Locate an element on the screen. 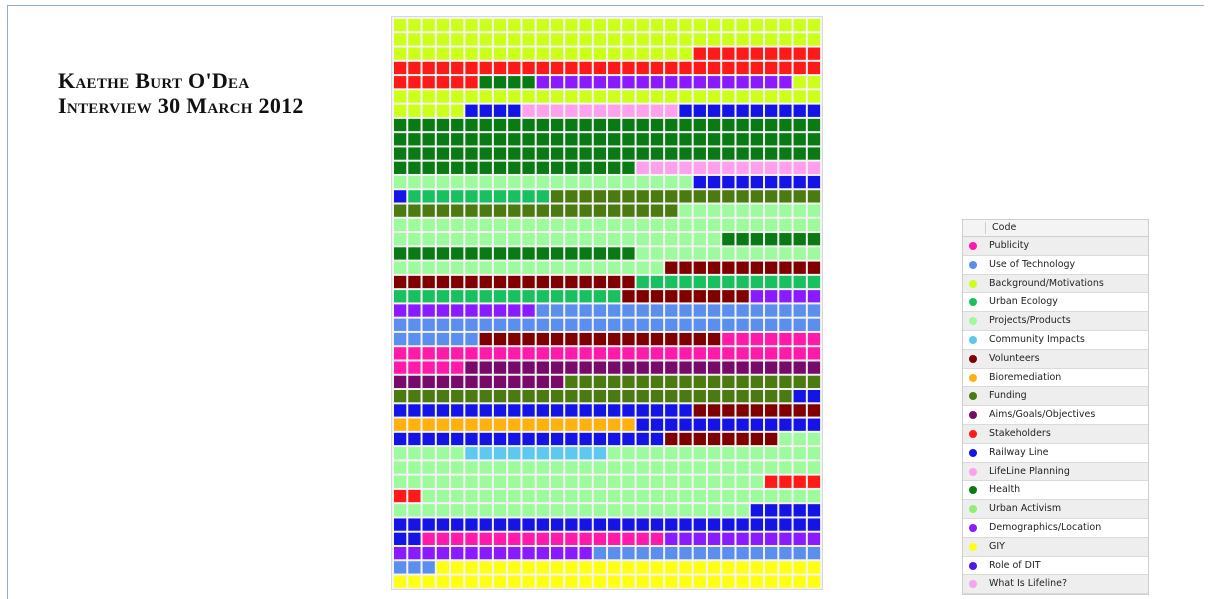 Image resolution: width=1208 pixels, height=599 pixels. legend-item: Urban Ecology is located at coordinates (1055, 303).